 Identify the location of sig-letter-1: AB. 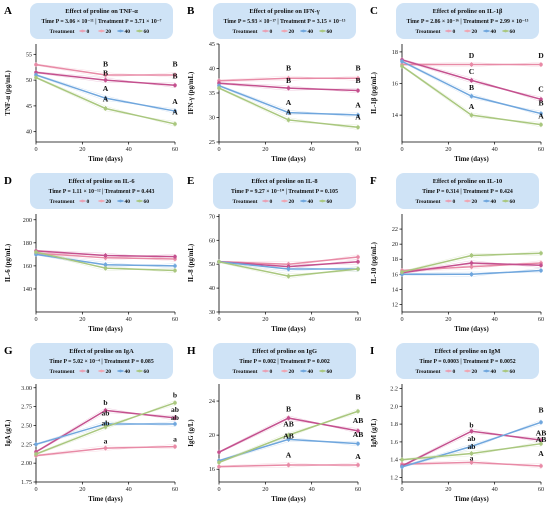
(288, 424).